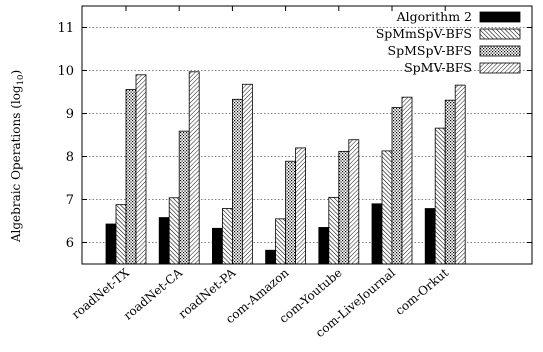  What do you see at coordinates (424, 33) in the screenshot?
I see `legend-label: SpMmSpV-BFS` at bounding box center [424, 33].